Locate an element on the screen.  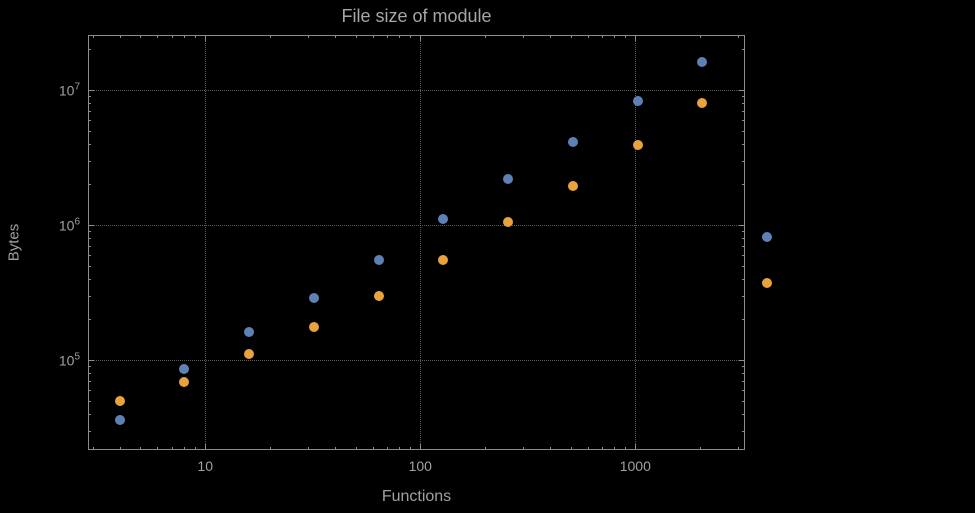
y-axis-label: Bytes is located at coordinates (14, 242).